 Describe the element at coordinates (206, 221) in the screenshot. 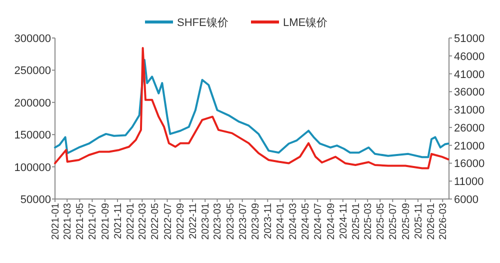

I see `x-tick-label: 2023-01` at that location.